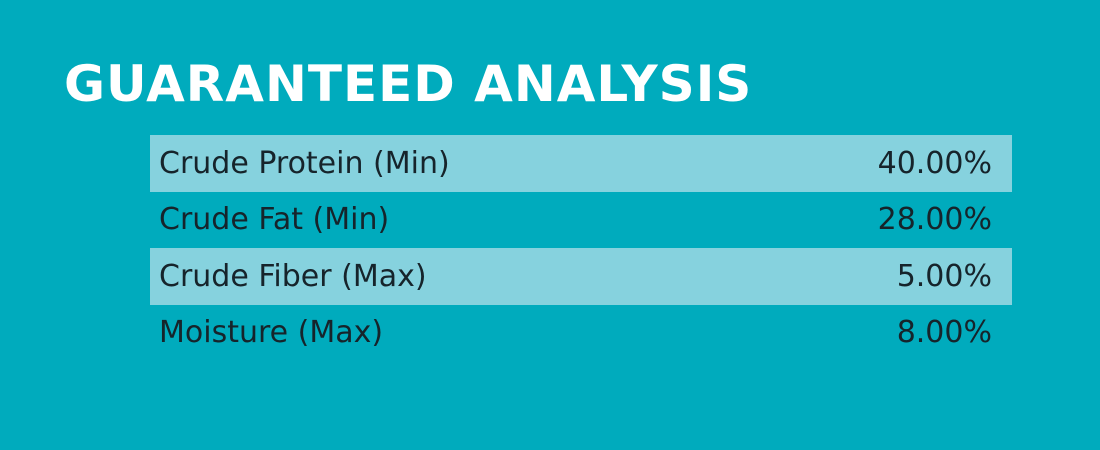 The height and width of the screenshot is (450, 1100). Describe the element at coordinates (271, 333) in the screenshot. I see `row-label: Moisture (Max)` at that location.